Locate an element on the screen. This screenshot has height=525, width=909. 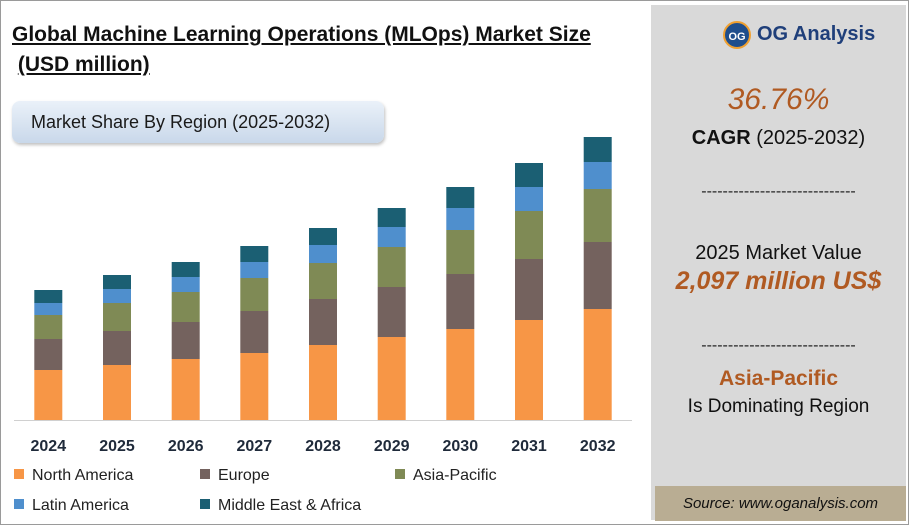
legend-item-europe: Europe is located at coordinates (235, 476).